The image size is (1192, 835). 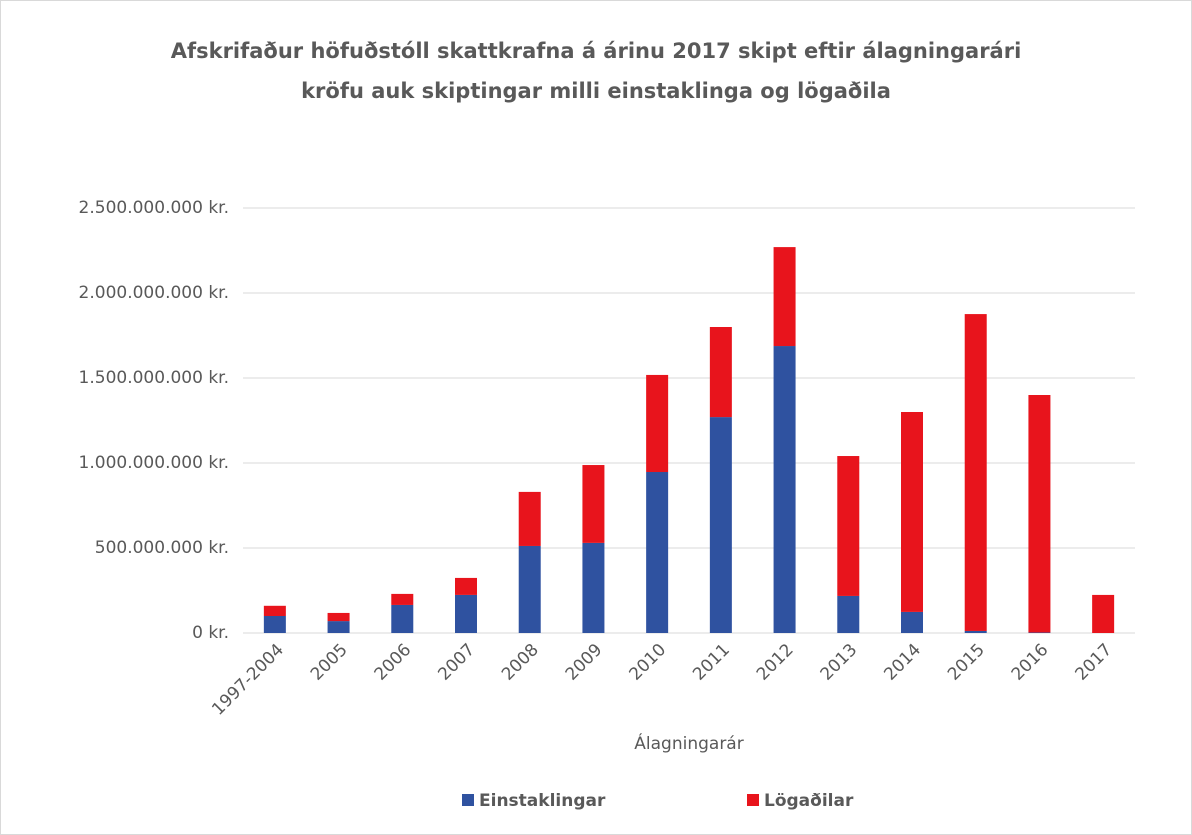 I want to click on y-tick-label: 1.500.000.000 kr., so click(x=154, y=378).